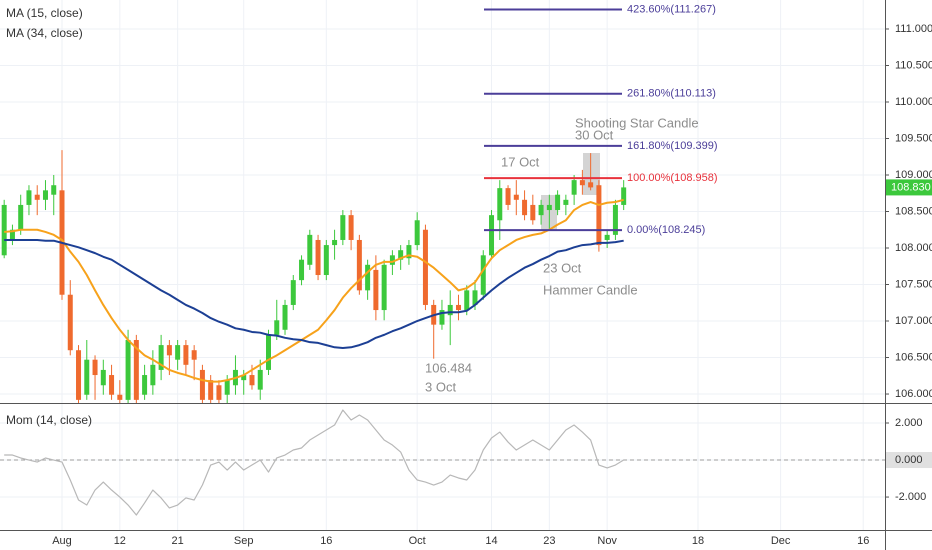 The image size is (932, 550). I want to click on y-tick-label: 109.000, so click(913, 175).